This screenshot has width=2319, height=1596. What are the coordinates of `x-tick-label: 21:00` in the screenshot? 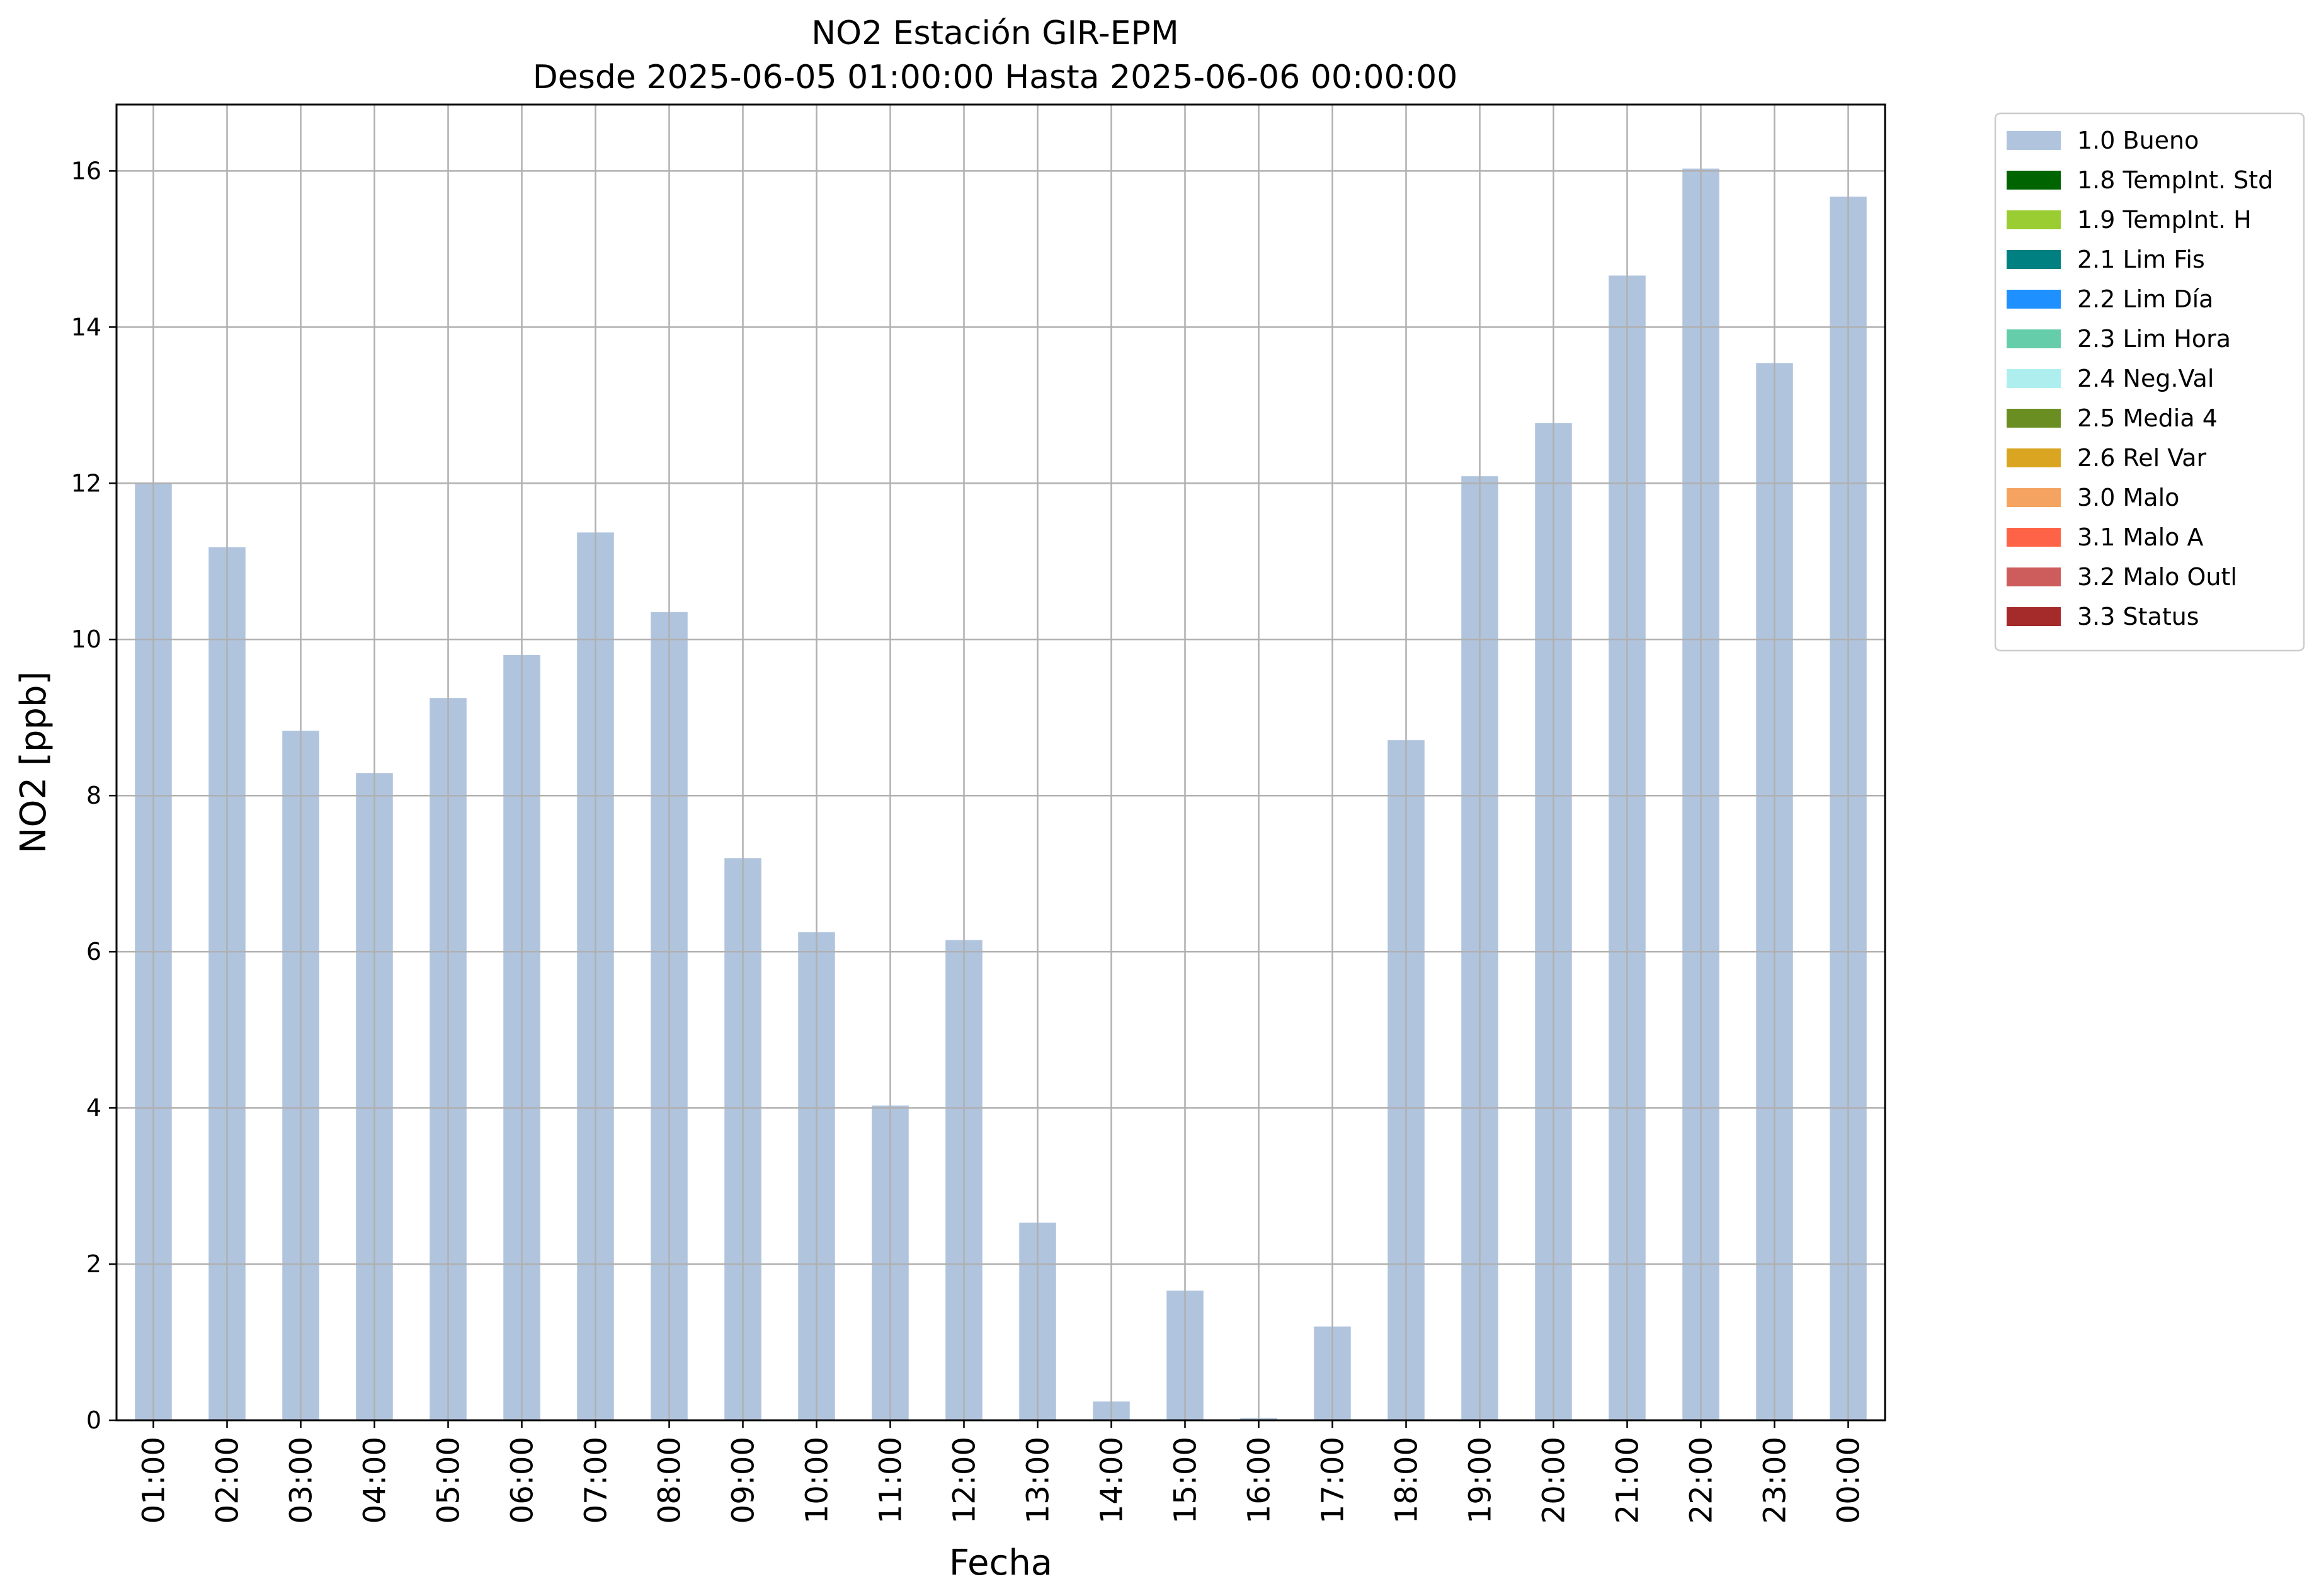 It's located at (1627, 1480).